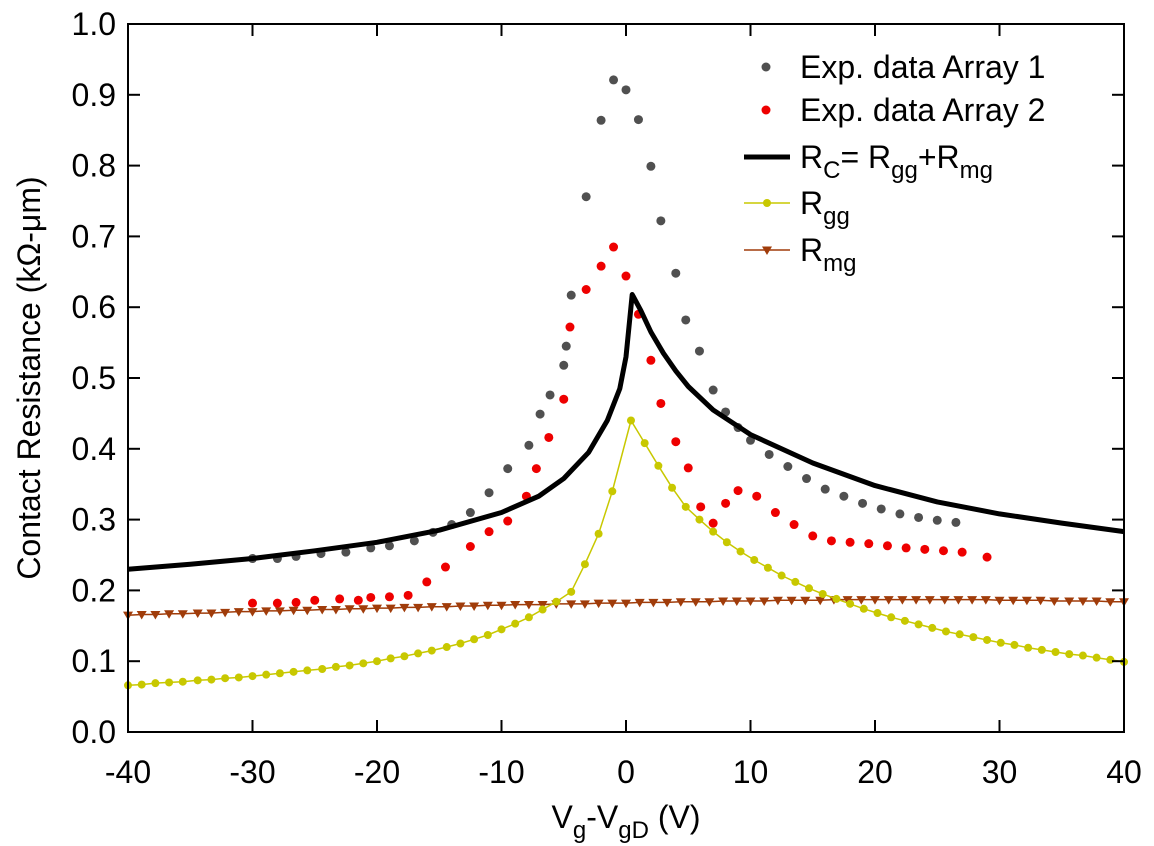 The height and width of the screenshot is (846, 1154). I want to click on y-tick-label: 0.2, so click(94, 590).